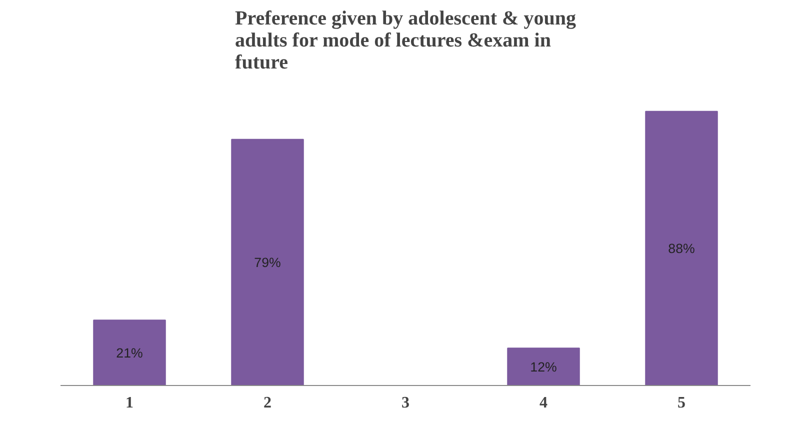  I want to click on data-label: 88%, so click(681, 248).